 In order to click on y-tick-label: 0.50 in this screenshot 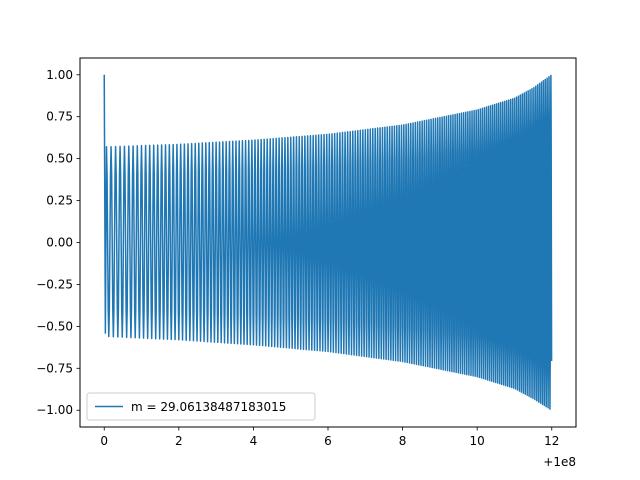, I will do `click(59, 159)`.